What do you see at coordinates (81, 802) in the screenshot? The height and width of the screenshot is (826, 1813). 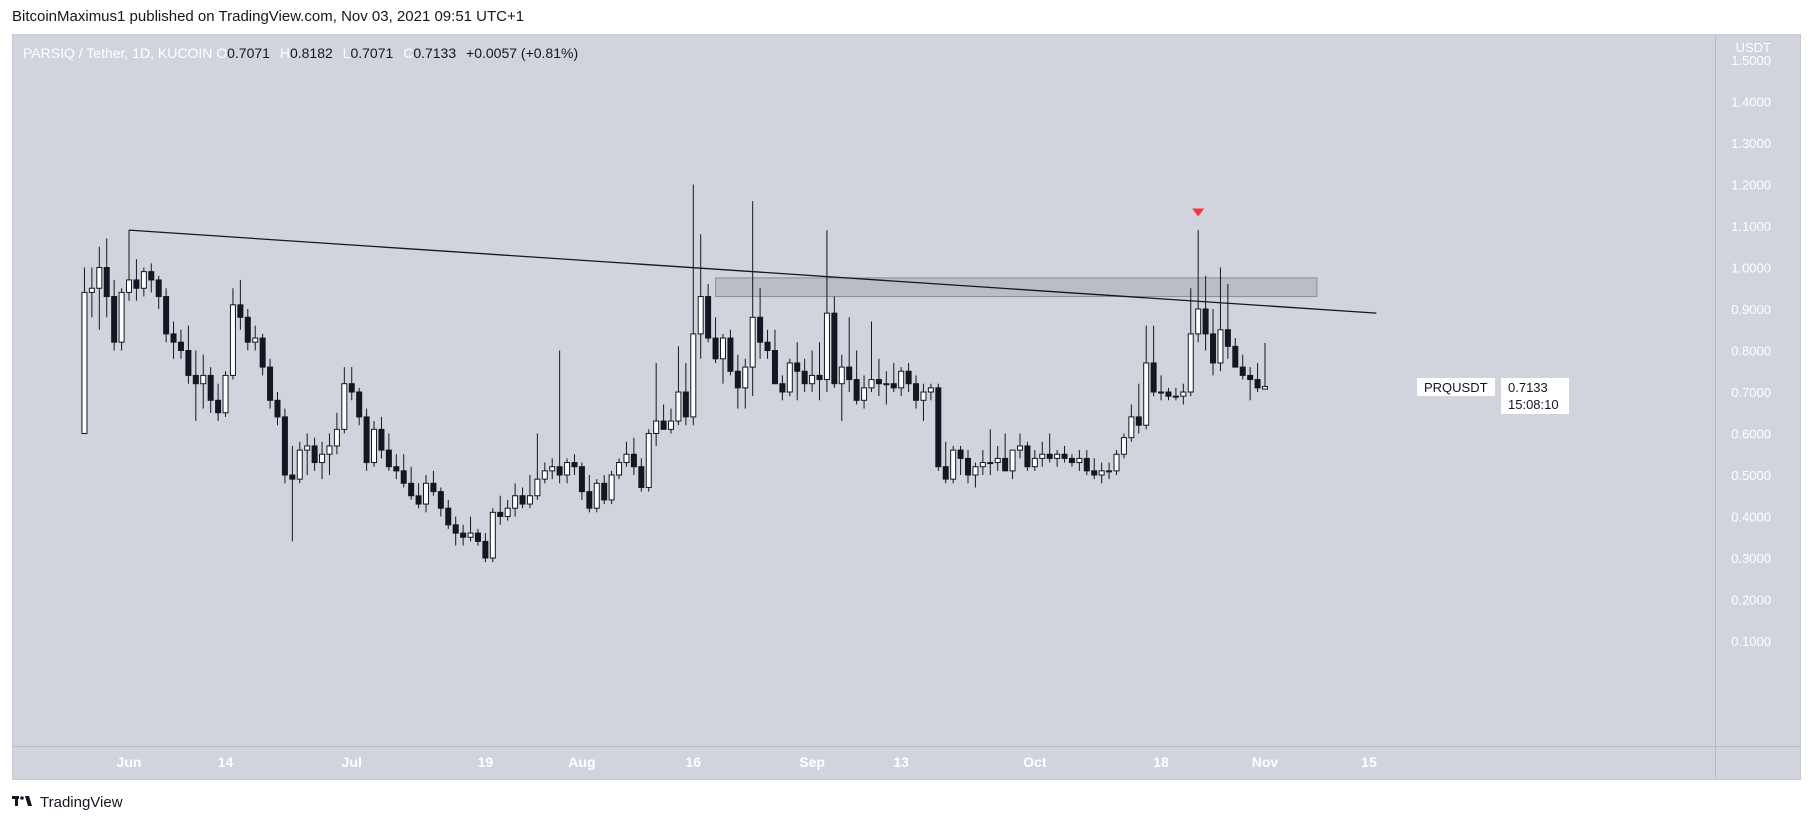 I see `footer-brand: TradingView` at bounding box center [81, 802].